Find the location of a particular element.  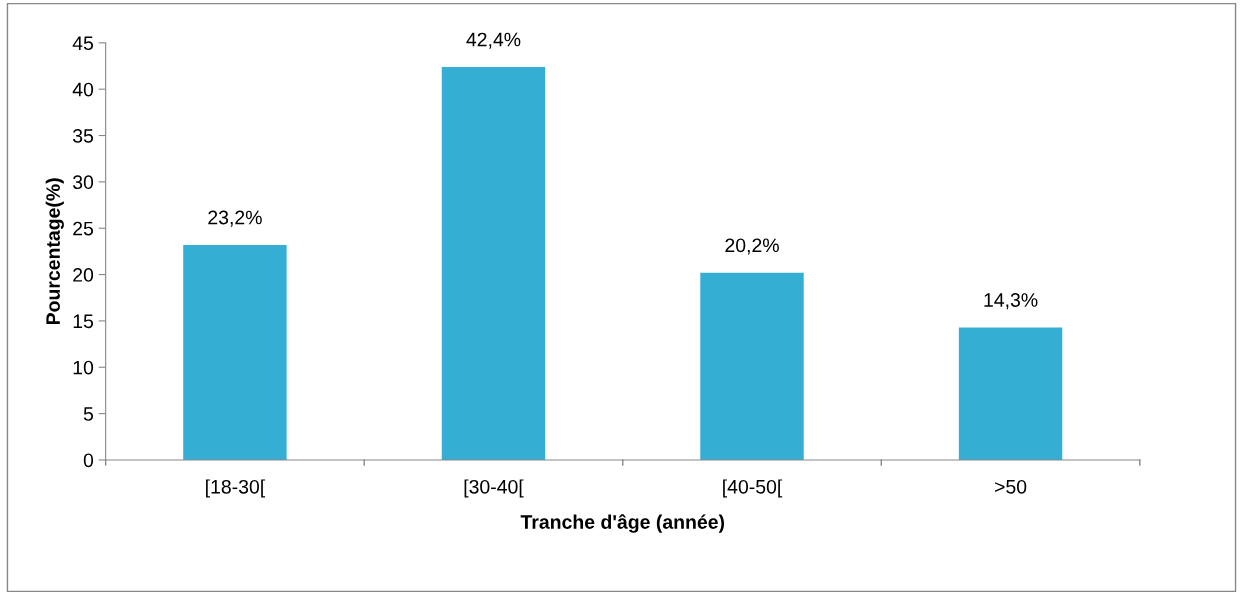

x-tick-label: [30-40[ is located at coordinates (494, 488).